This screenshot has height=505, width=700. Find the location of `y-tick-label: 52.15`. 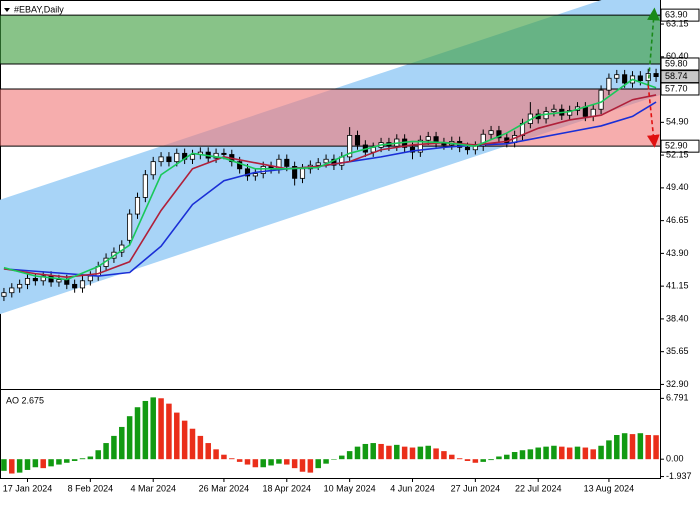

y-tick-label: 52.15 is located at coordinates (677, 154).